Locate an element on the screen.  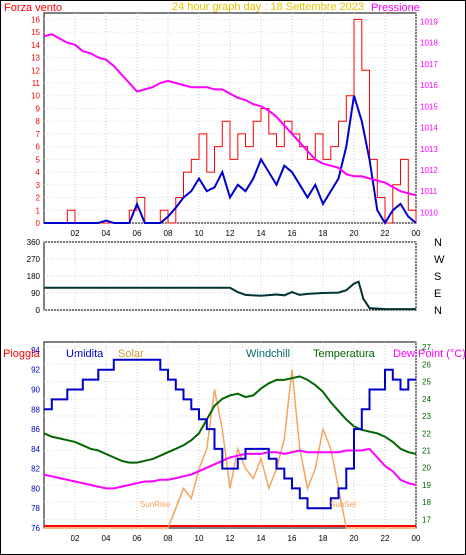
env-hour-label: 04 is located at coordinates (106, 538).